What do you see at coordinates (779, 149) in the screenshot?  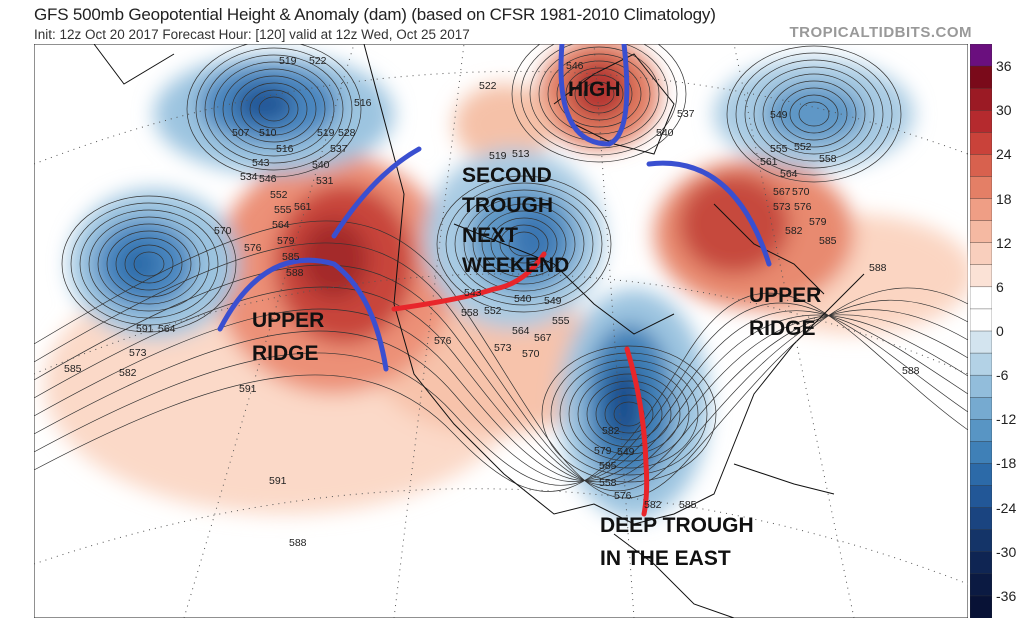 I see `contour-label: 555` at bounding box center [779, 149].